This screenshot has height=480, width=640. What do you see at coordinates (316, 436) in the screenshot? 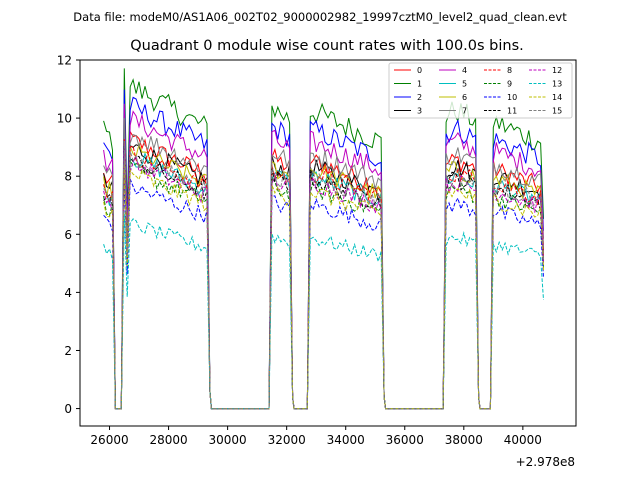
I see `x-axis: 26000 28000 30000 32000 34000 36000 38000 40000` at bounding box center [316, 436].